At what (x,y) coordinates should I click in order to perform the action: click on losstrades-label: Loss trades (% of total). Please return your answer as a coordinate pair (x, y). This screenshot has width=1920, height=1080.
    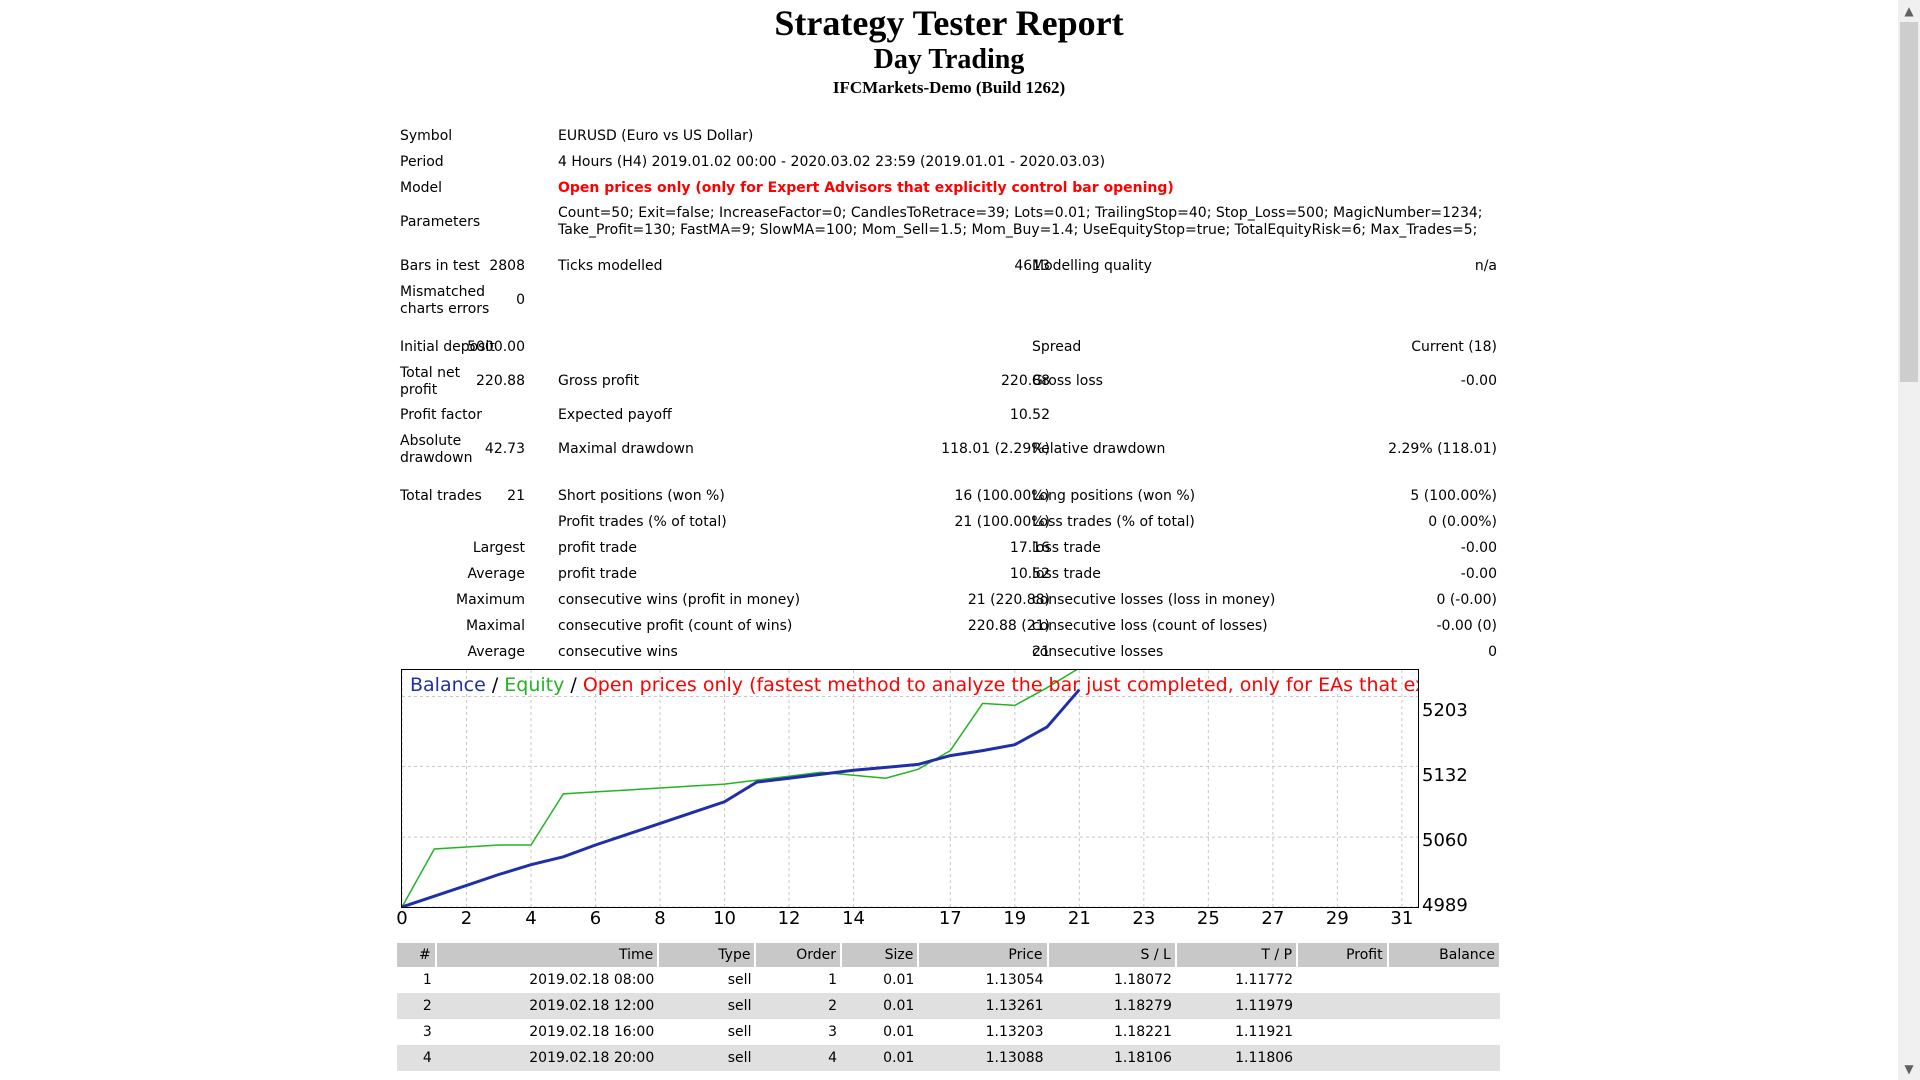
    Looking at the image, I should click on (1113, 522).